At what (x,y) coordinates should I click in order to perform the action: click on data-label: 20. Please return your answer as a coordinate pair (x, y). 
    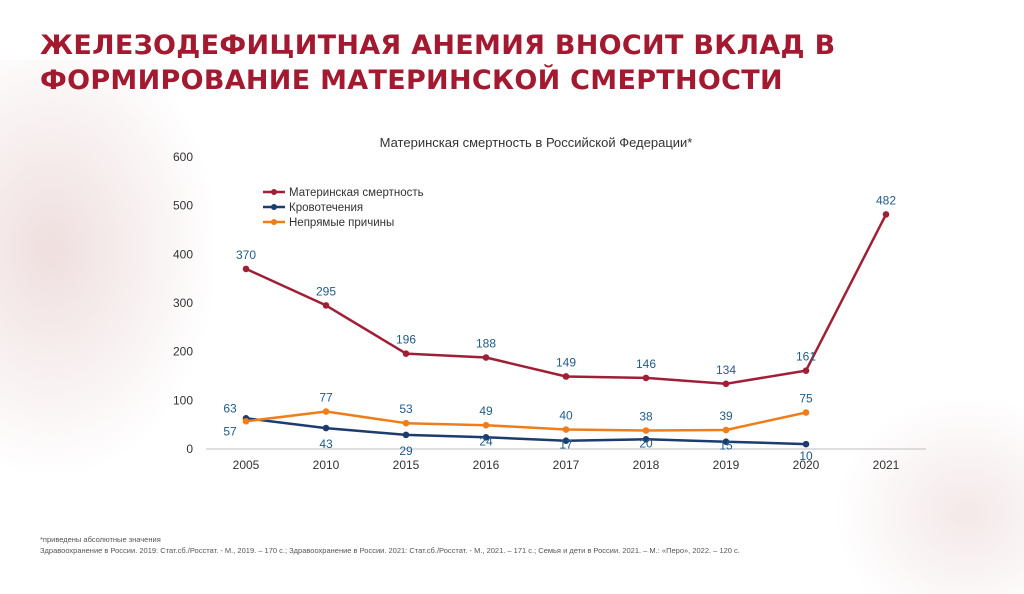
    Looking at the image, I should click on (646, 443).